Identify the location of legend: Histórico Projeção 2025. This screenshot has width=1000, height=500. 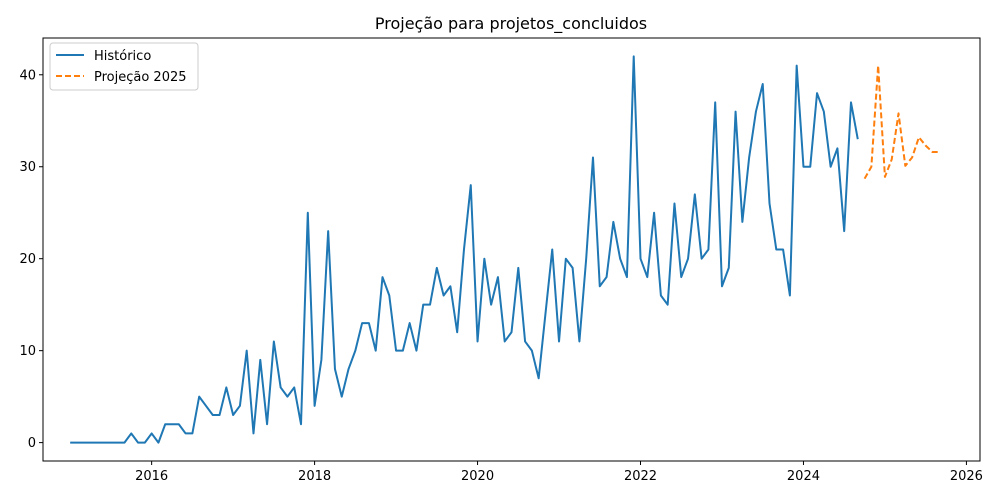
(124, 66).